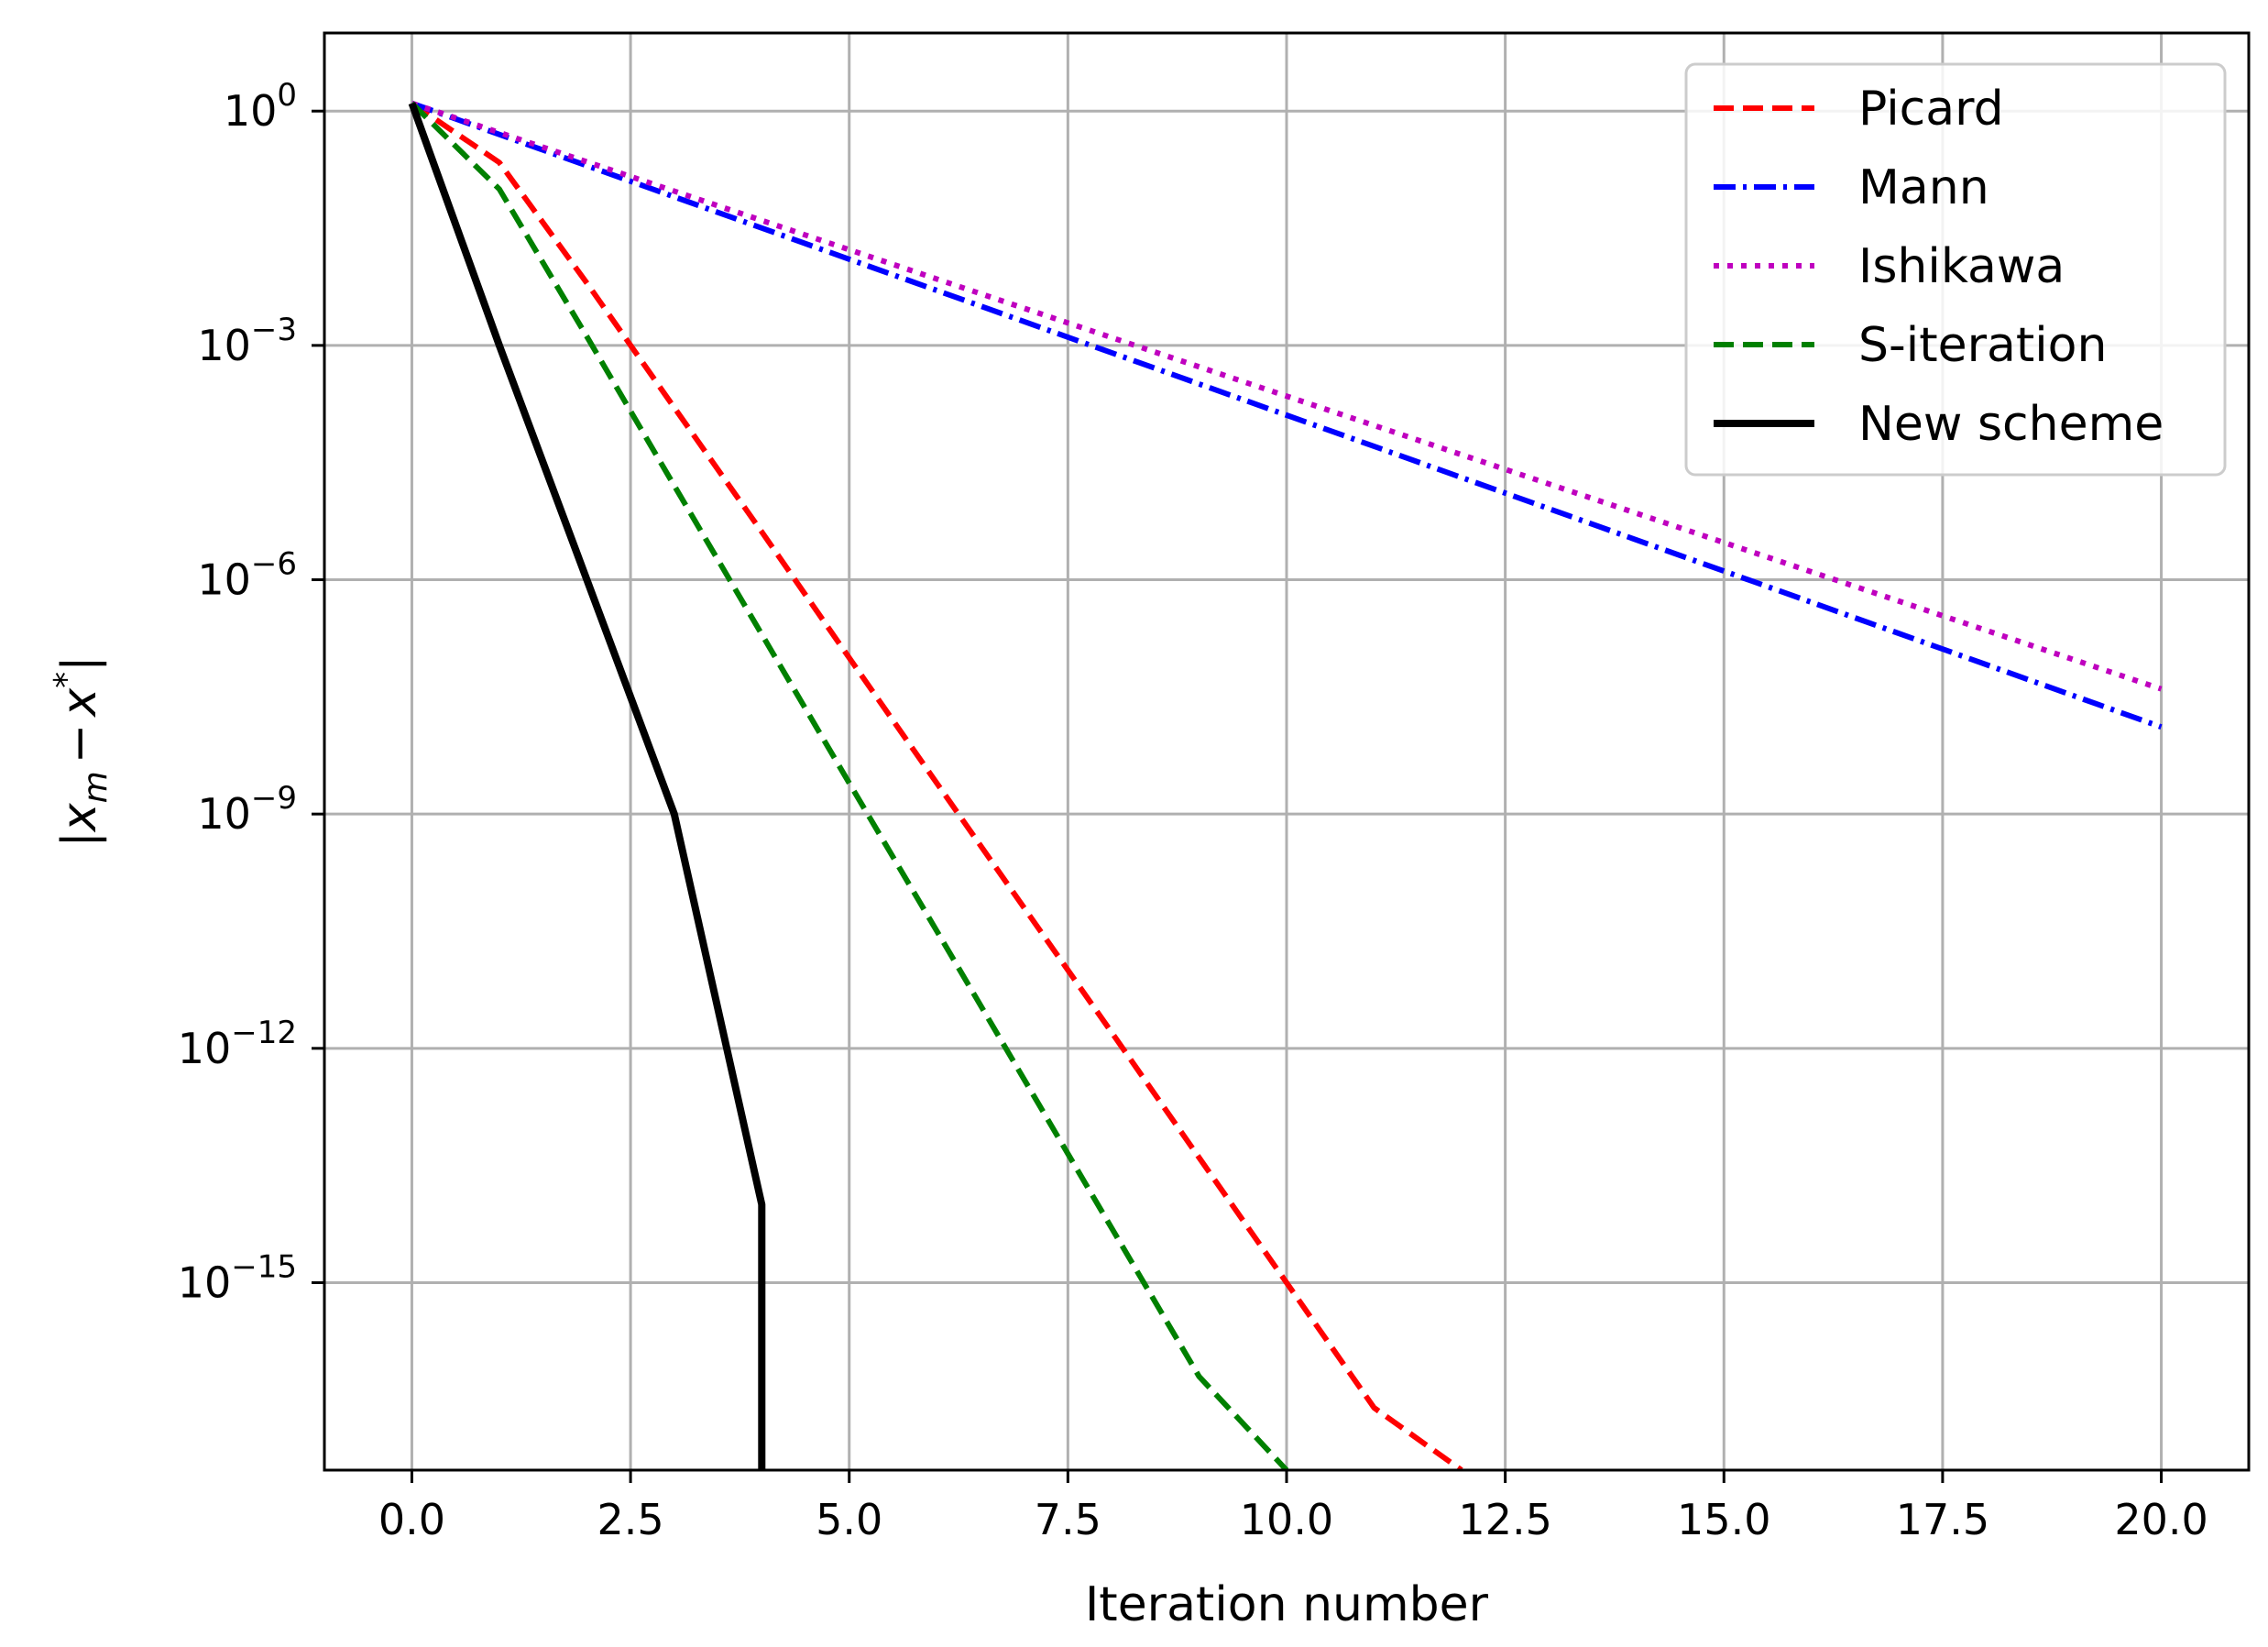 Image resolution: width=2268 pixels, height=1647 pixels. Describe the element at coordinates (96, 787) in the screenshot. I see `y-axis-label-sub: m` at that location.